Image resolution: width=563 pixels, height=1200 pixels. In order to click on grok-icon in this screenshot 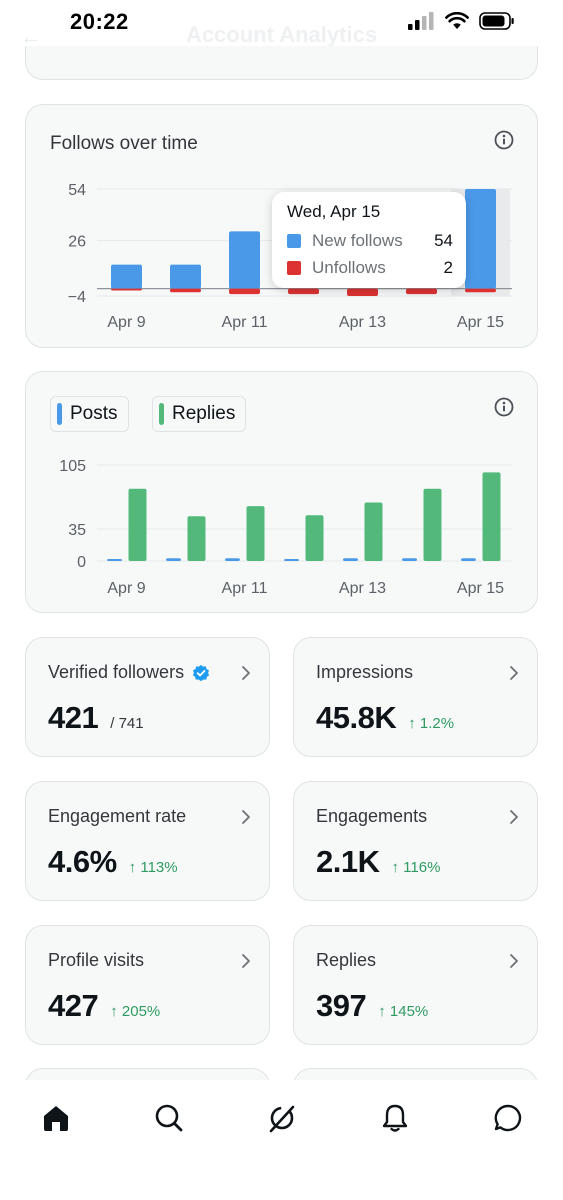, I will do `click(282, 1119)`.